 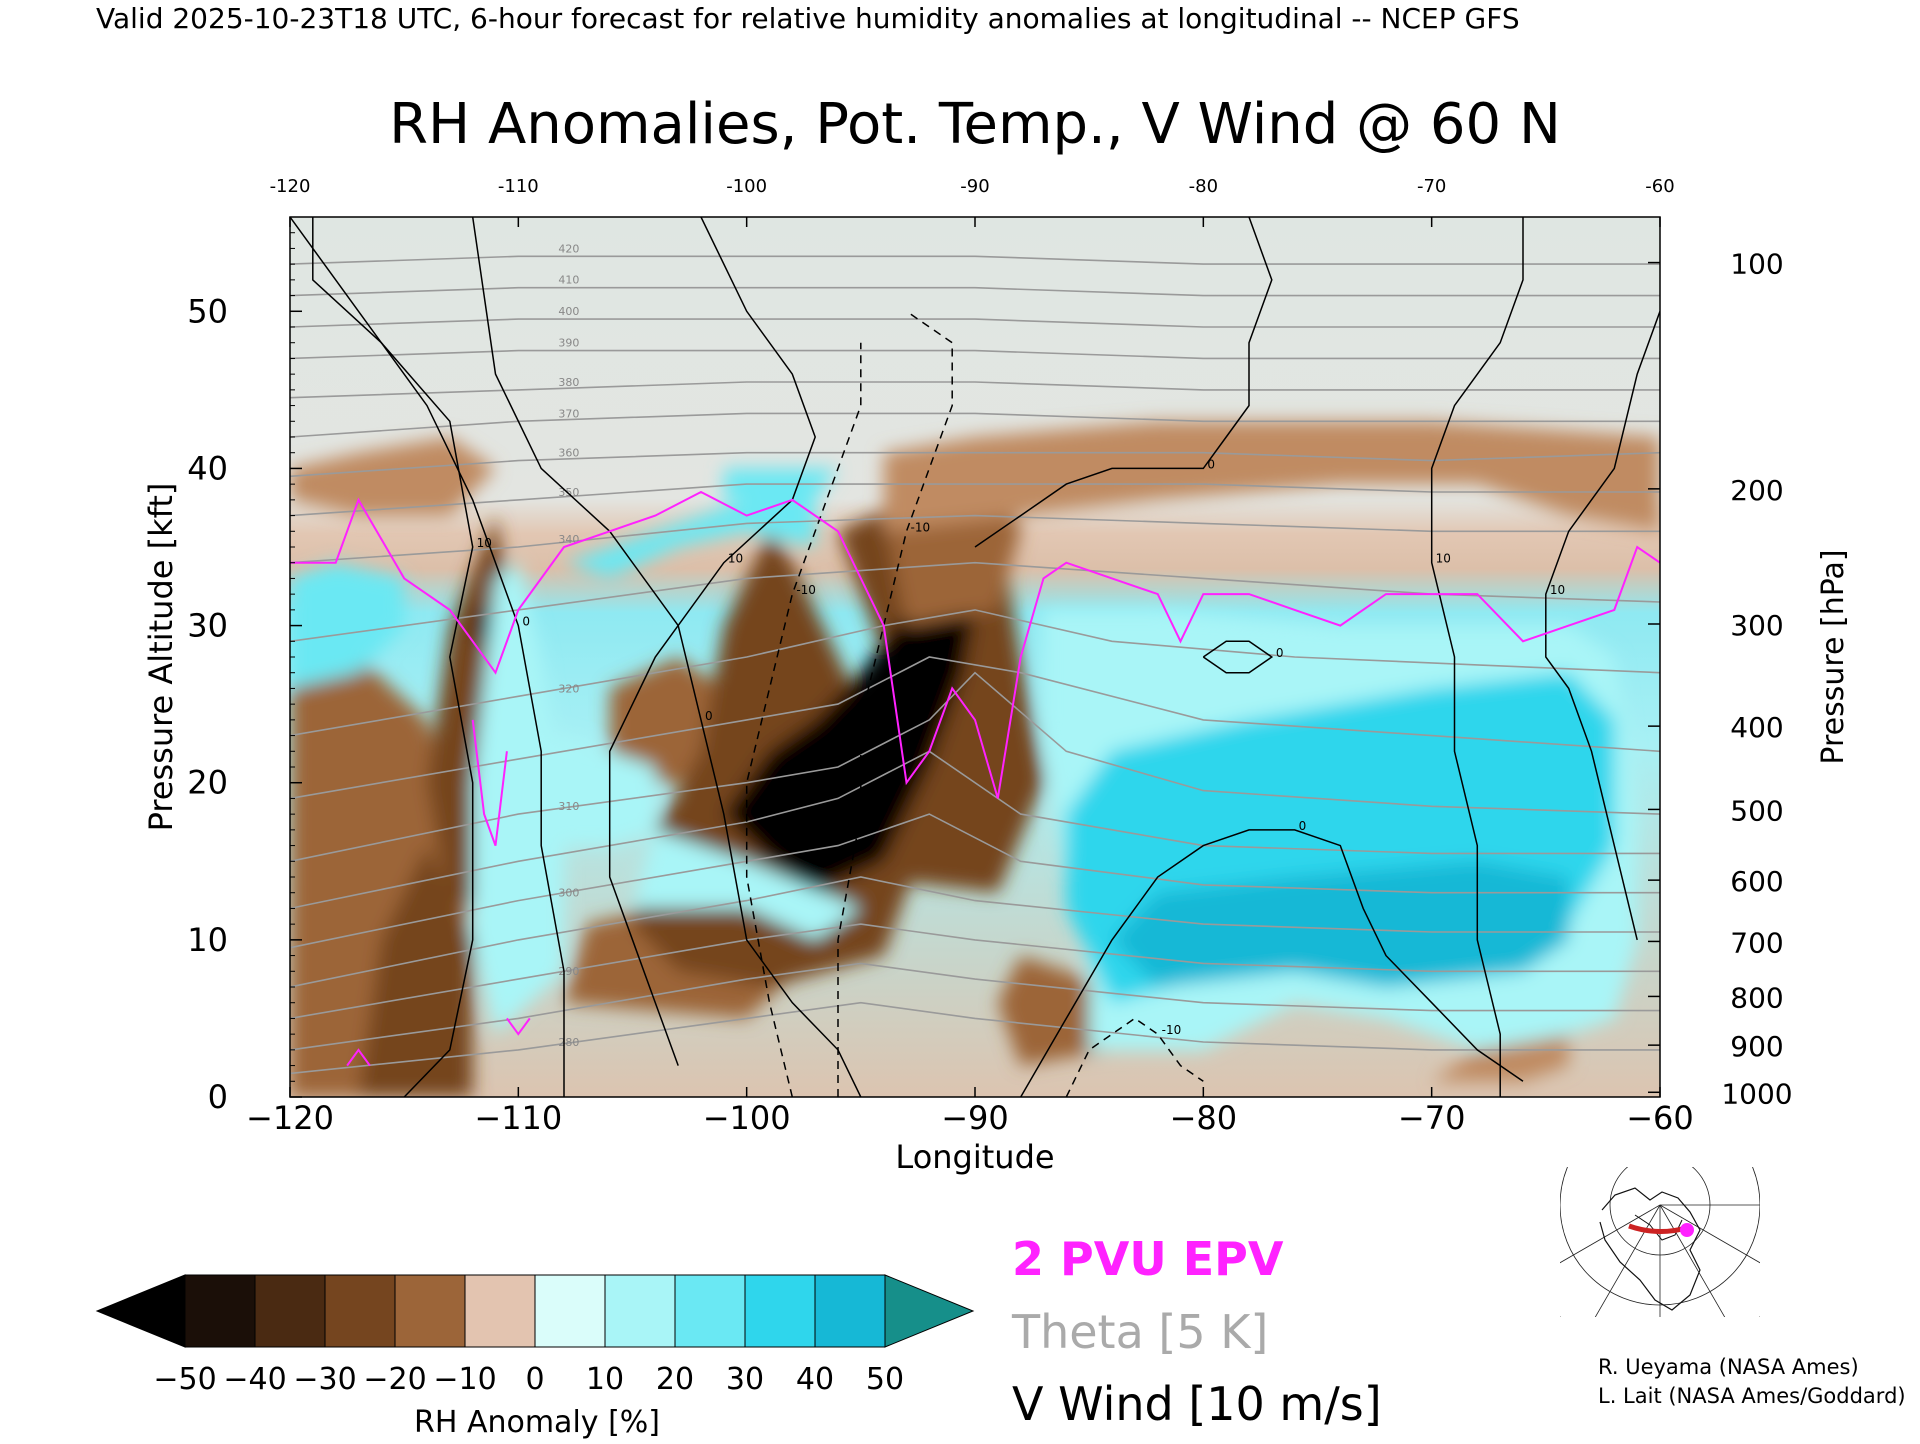 What do you see at coordinates (1172, 1030) in the screenshot?
I see `vwind-label-9: -10` at bounding box center [1172, 1030].